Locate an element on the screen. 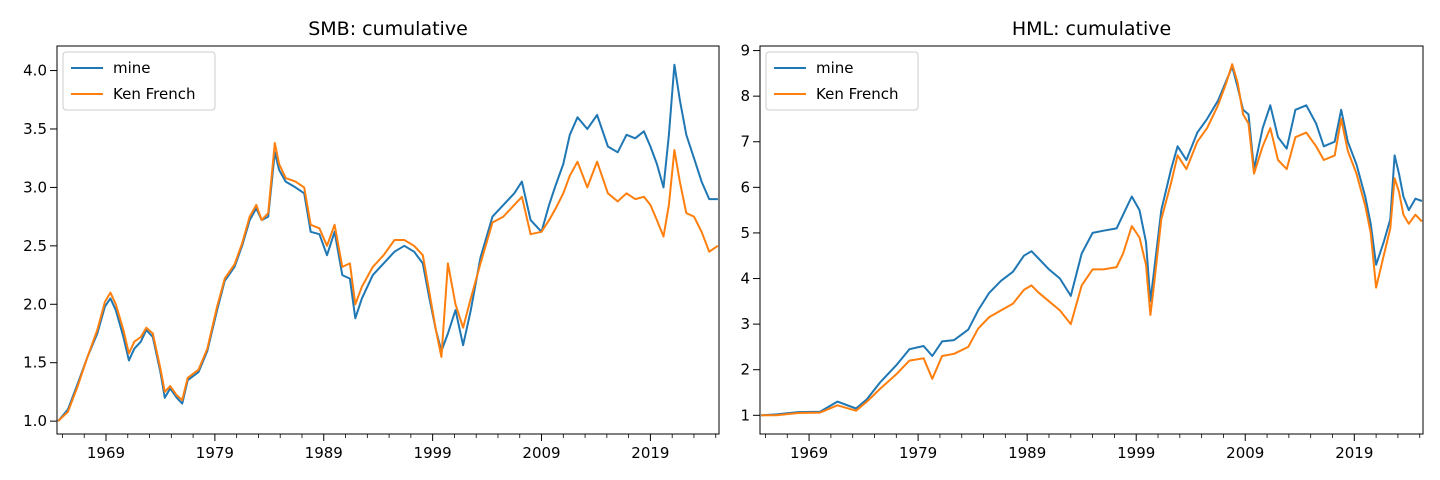 Image resolution: width=1440 pixels, height=480 pixels. y-tick-label: 3.0 is located at coordinates (35, 187).